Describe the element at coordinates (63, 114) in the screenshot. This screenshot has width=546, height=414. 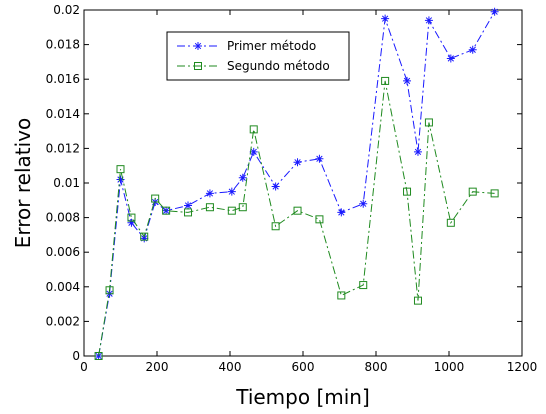
I see `y-tick-label: 0.014` at that location.